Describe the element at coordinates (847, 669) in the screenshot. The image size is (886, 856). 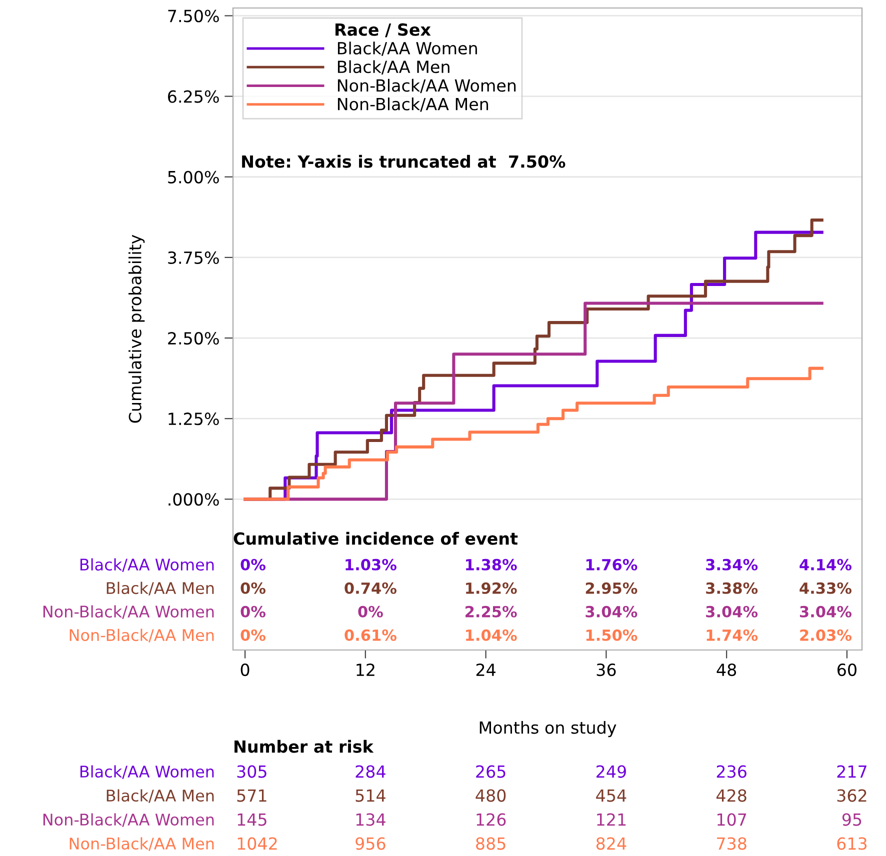
I see `x-tick-label: 60` at that location.